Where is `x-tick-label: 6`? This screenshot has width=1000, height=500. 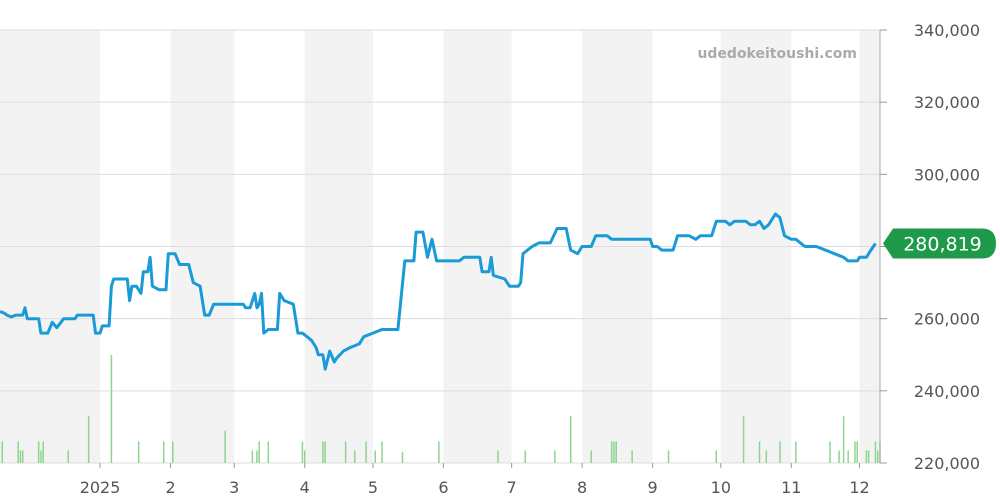 x-tick-label: 6 is located at coordinates (443, 487).